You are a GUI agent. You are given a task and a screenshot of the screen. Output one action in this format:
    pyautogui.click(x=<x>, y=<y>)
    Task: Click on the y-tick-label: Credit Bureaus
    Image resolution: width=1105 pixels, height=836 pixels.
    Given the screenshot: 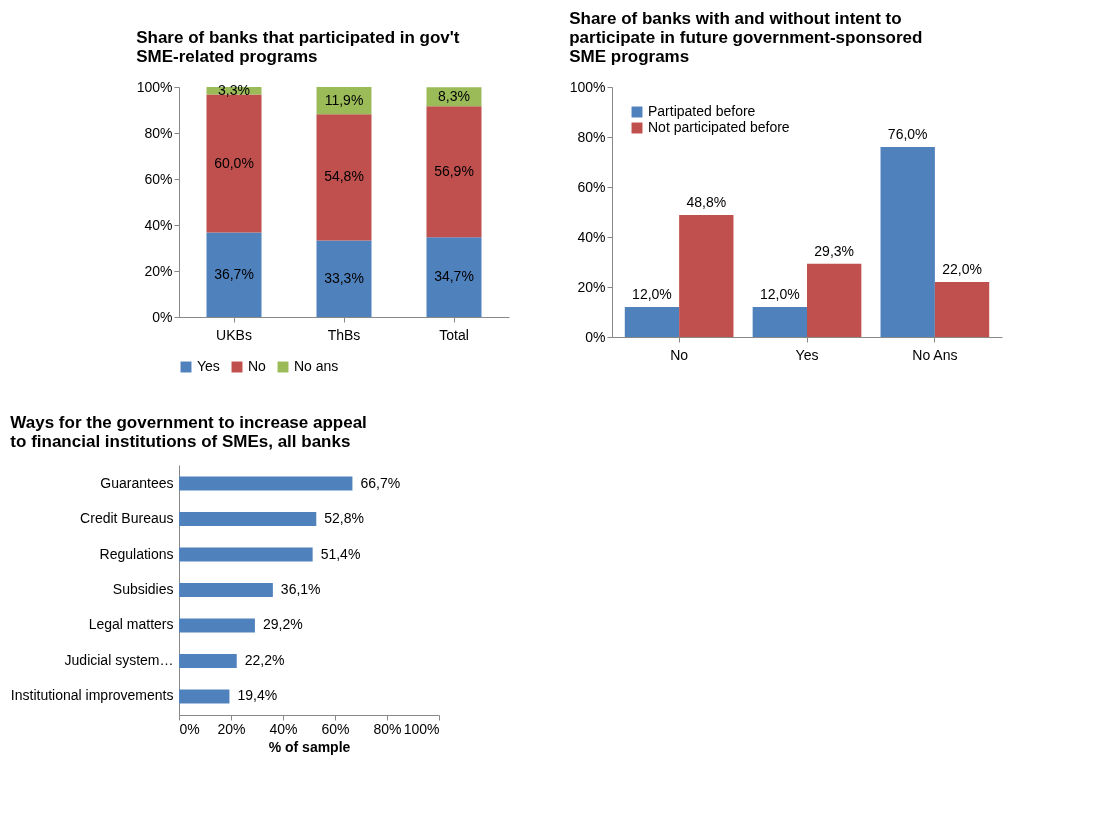 What is the action you would take?
    pyautogui.click(x=127, y=518)
    